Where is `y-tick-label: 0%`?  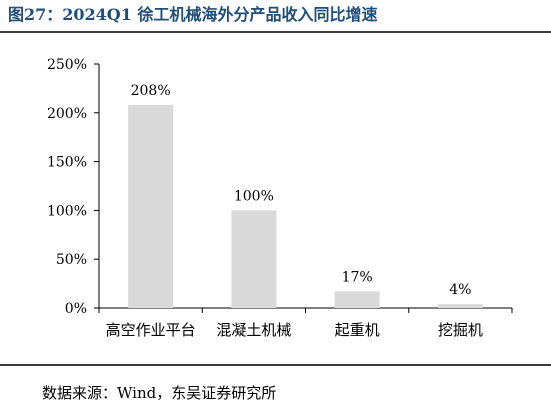 y-tick-label: 0% is located at coordinates (76, 309).